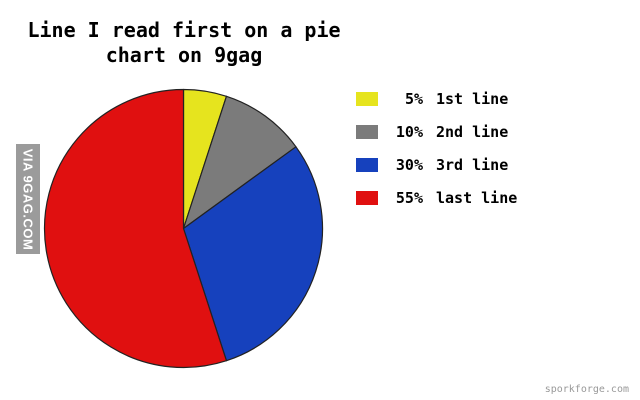 The height and width of the screenshot is (400, 640). What do you see at coordinates (184, 55) in the screenshot?
I see `chart-title-line2: chart on 9gag` at bounding box center [184, 55].